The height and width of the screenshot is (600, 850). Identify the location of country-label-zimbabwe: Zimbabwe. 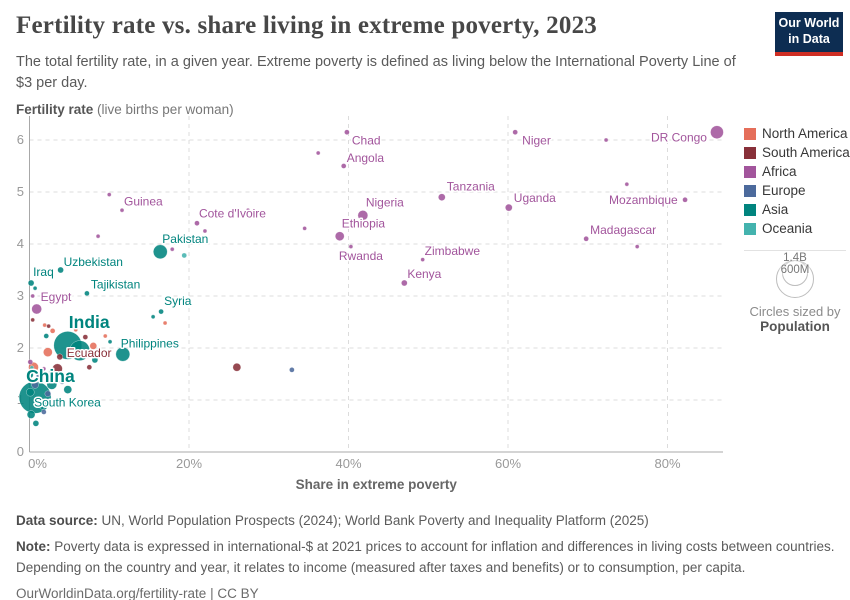
(452, 250).